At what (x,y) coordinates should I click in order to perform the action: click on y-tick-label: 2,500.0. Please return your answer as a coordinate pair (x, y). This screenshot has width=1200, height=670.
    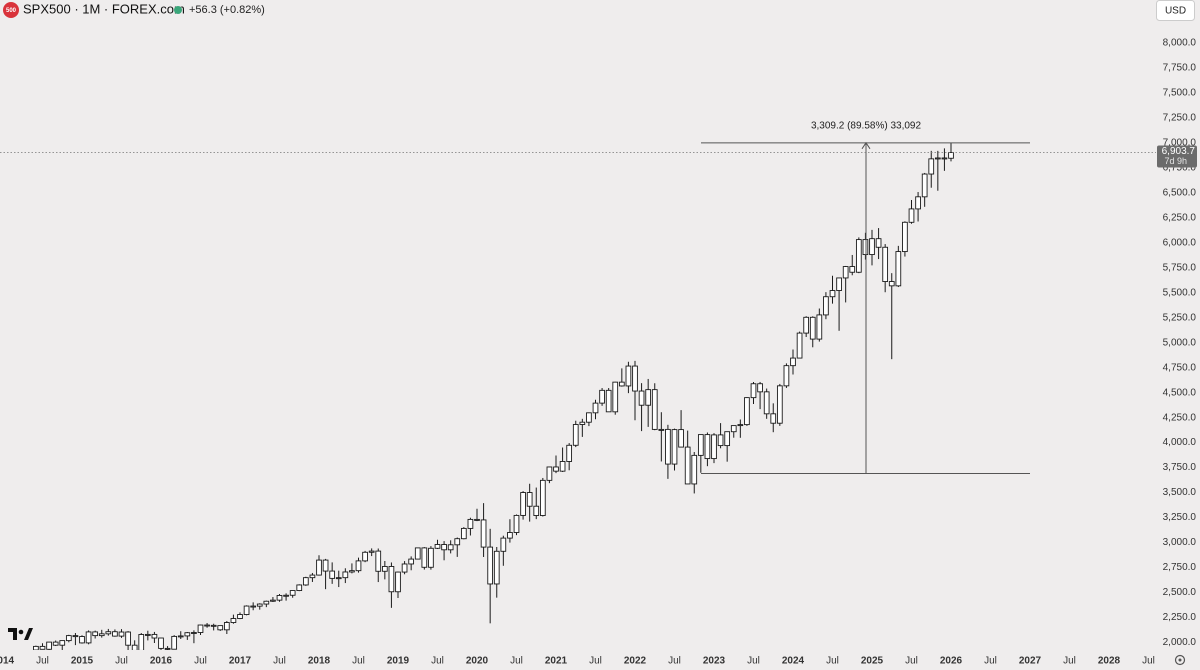
    Looking at the image, I should click on (1180, 592).